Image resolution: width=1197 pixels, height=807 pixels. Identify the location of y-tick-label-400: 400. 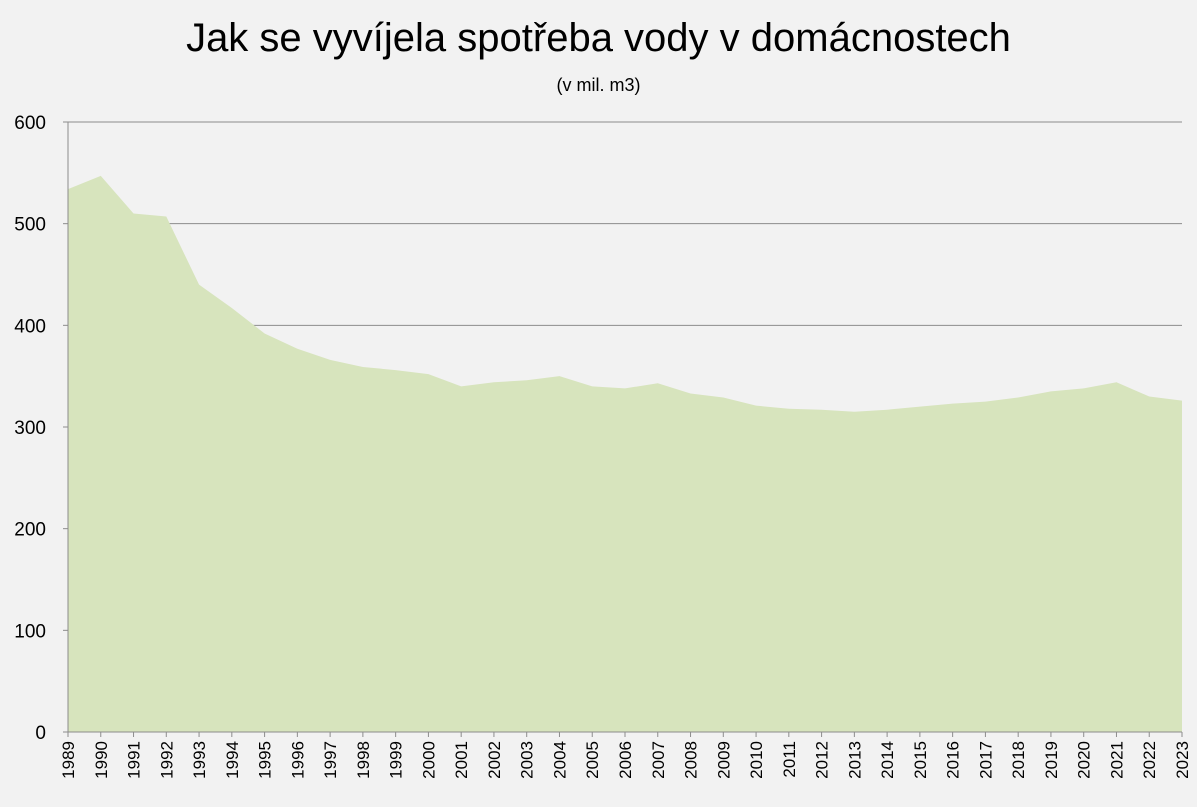
(30, 326).